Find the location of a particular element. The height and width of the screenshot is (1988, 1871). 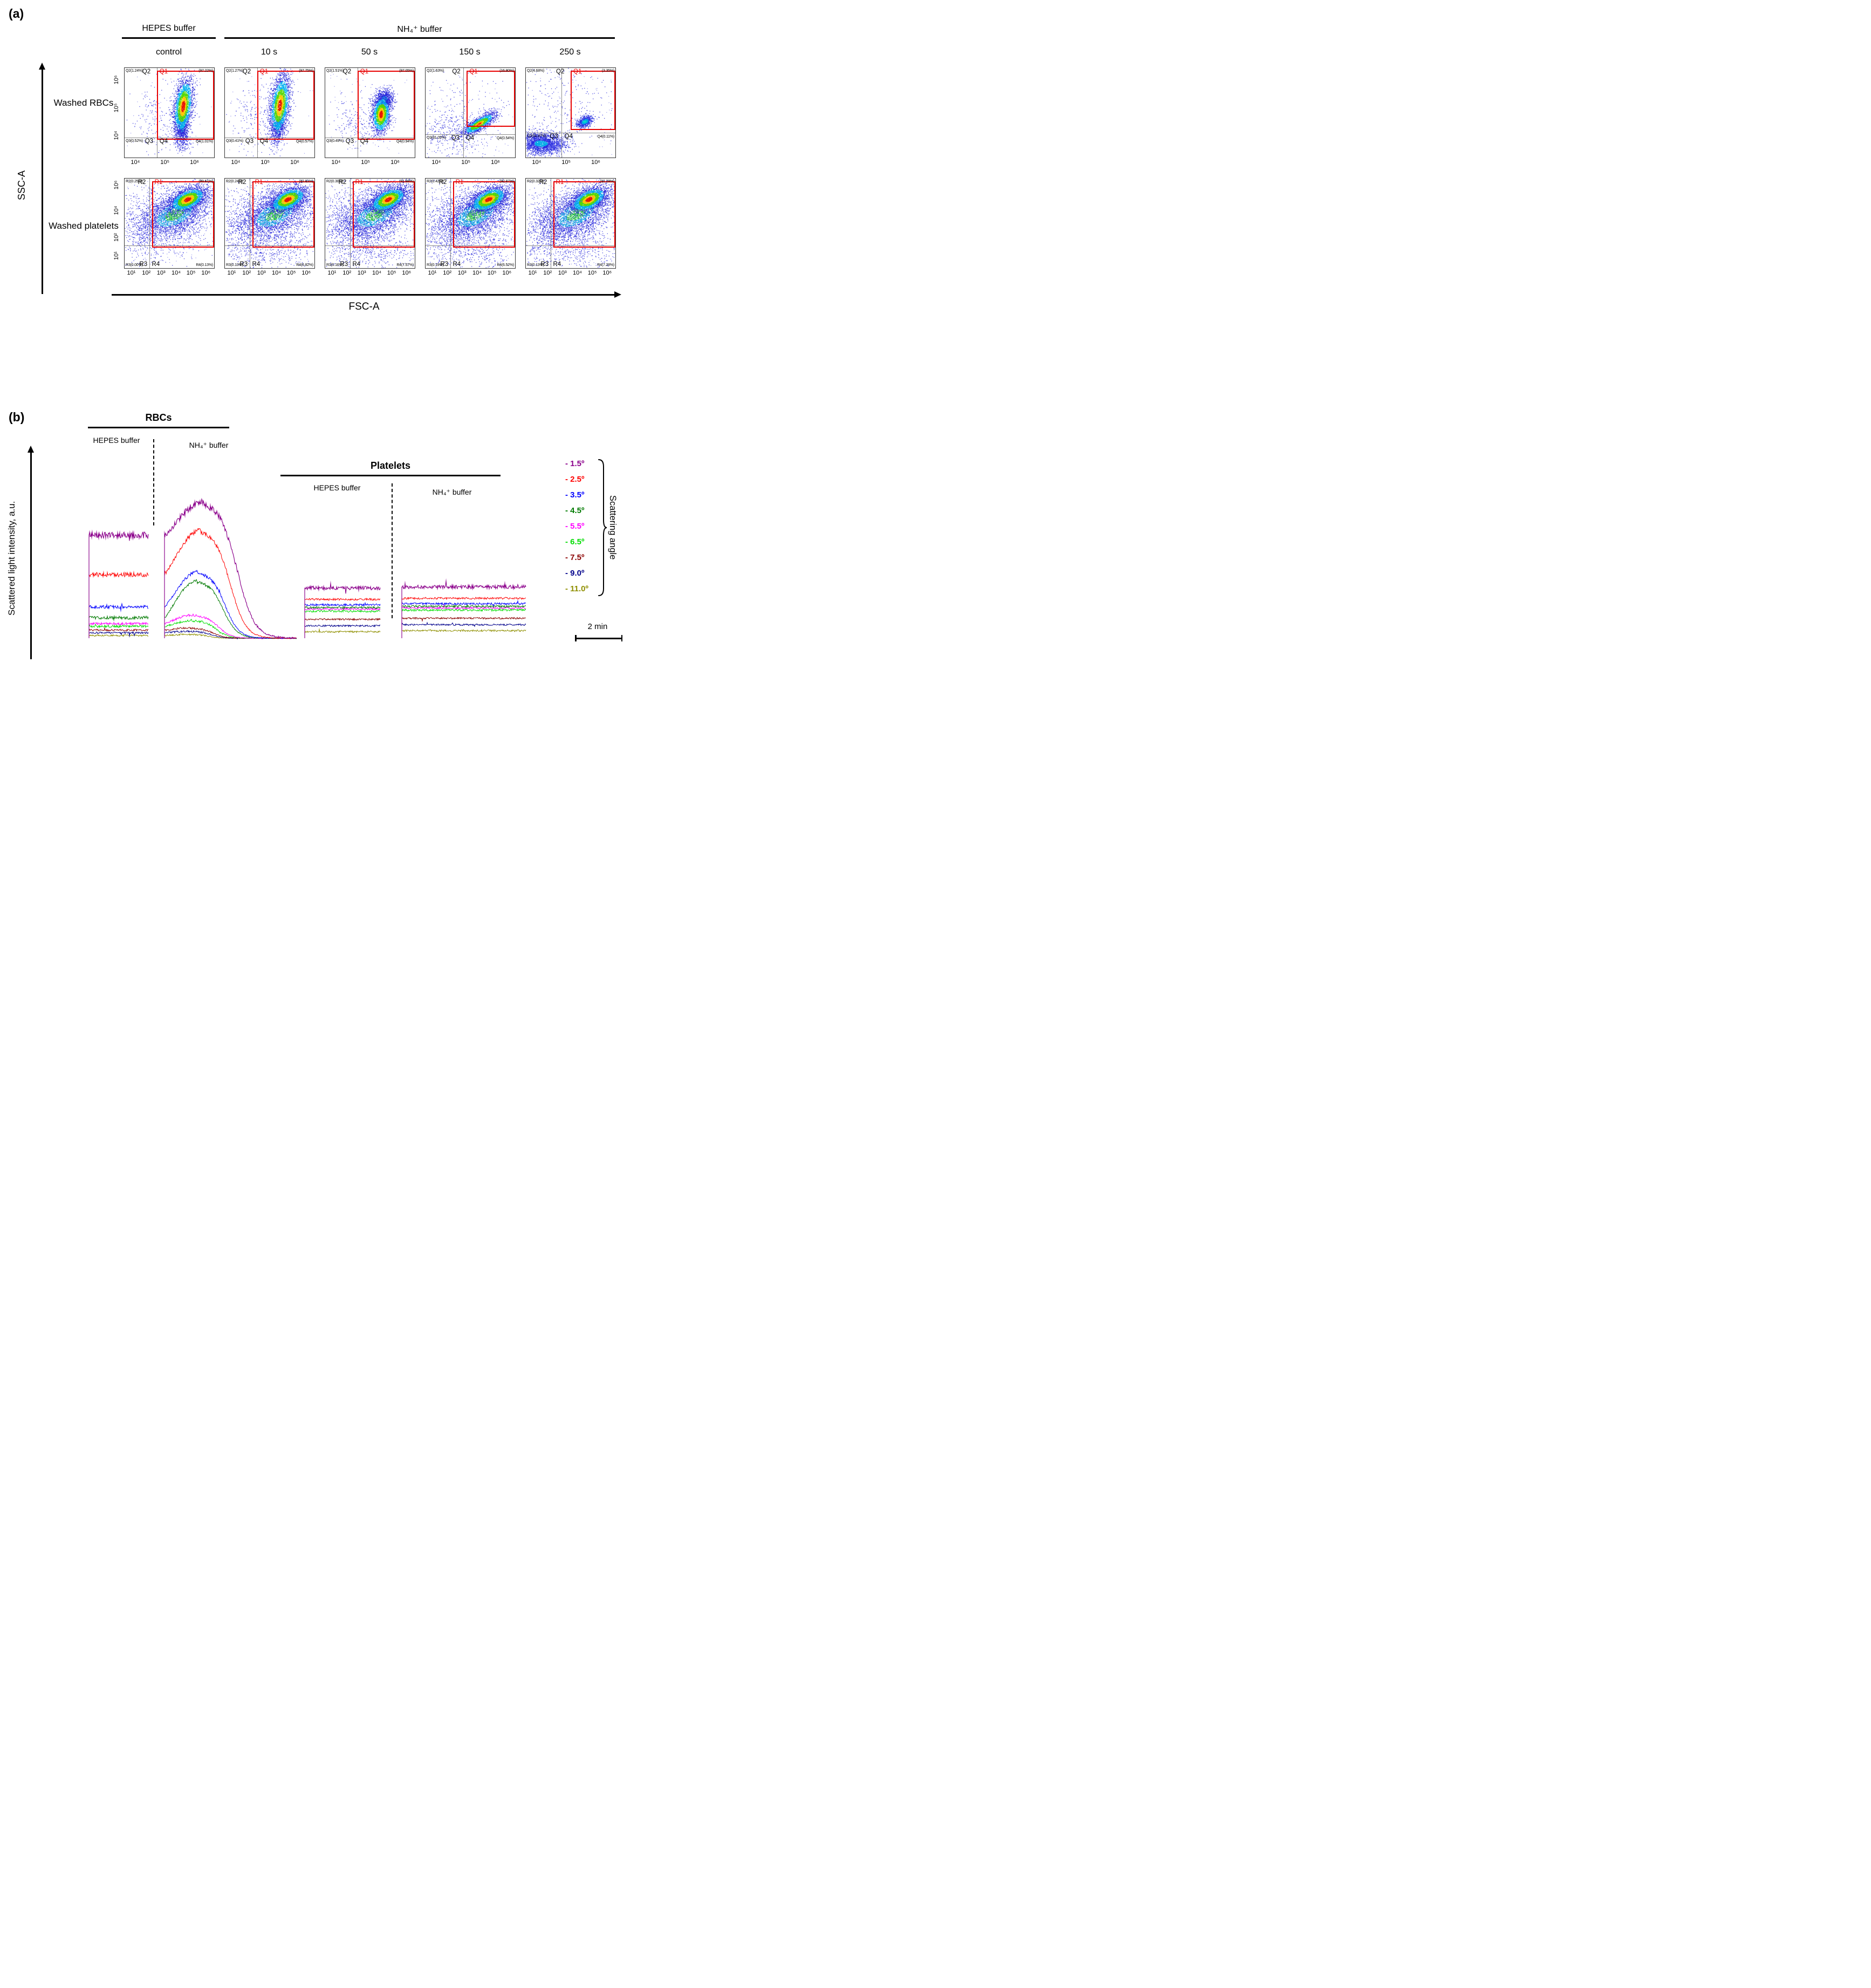

legend-entry-9.0: - 9.0º is located at coordinates (575, 573).